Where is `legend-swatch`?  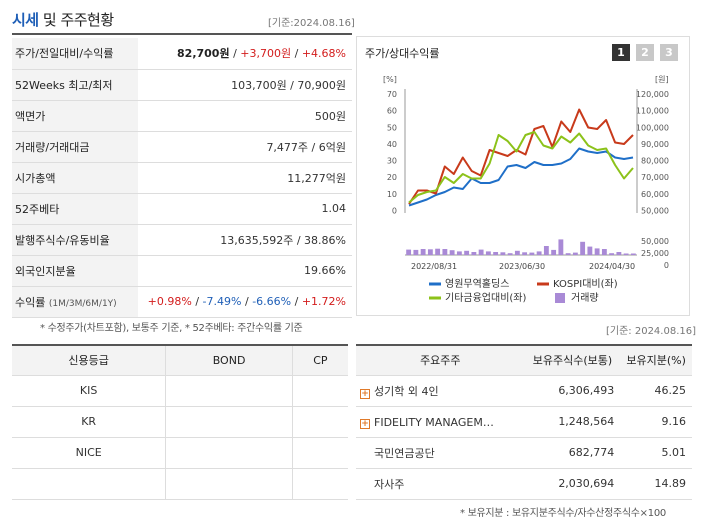
legend-swatch is located at coordinates (560, 298).